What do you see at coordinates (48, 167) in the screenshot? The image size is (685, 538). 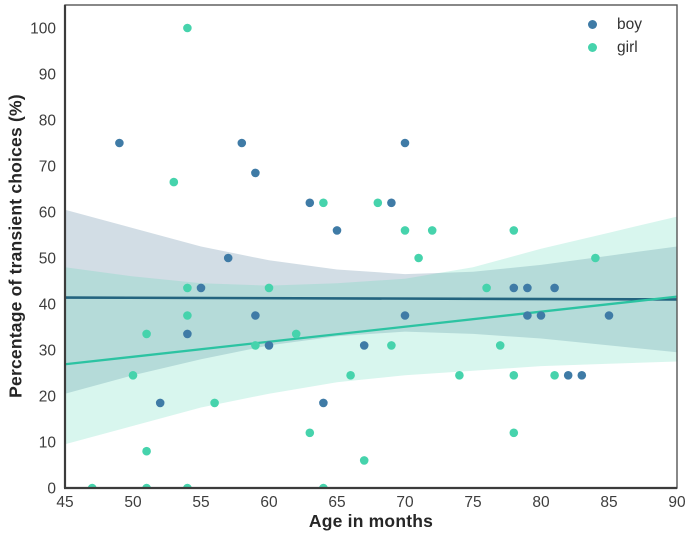 I see `y-tick-label: 70` at bounding box center [48, 167].